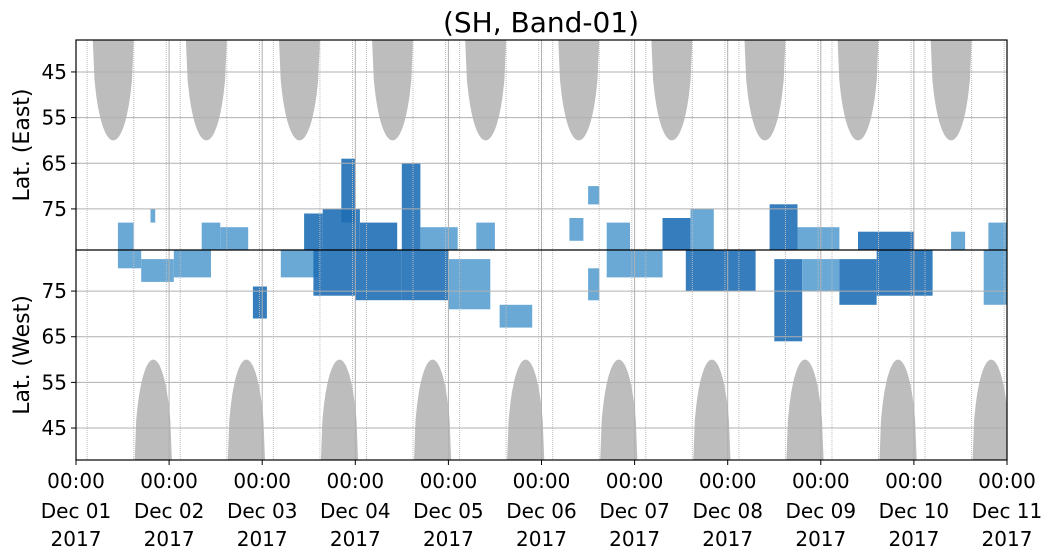 Image resolution: width=1055 pixels, height=556 pixels. I want to click on x-tick-date: Dec 08, so click(727, 511).